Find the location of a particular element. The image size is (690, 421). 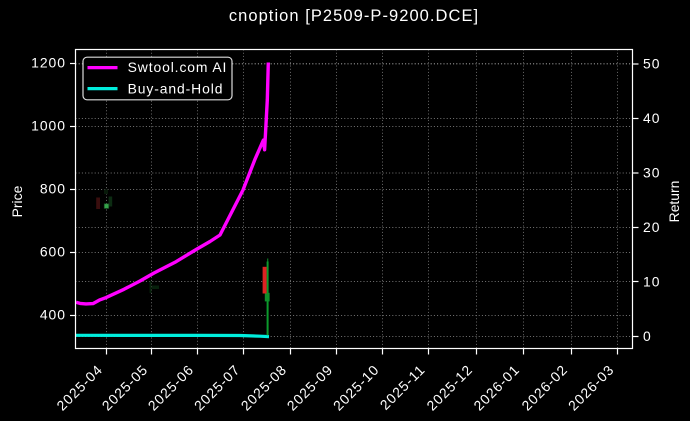

svg-text: 20 is located at coordinates (651, 227).